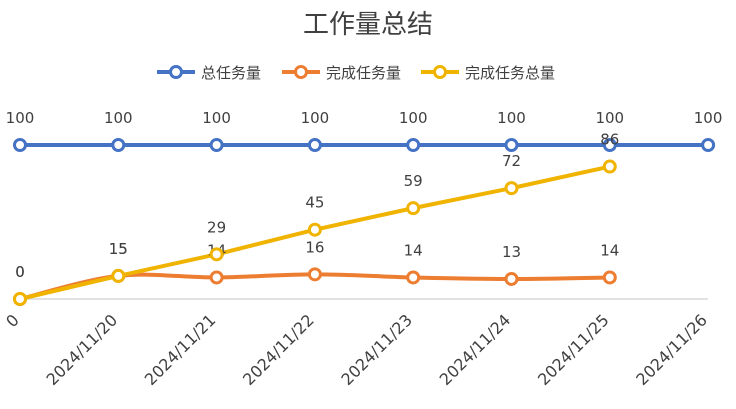 The height and width of the screenshot is (409, 736). Describe the element at coordinates (511, 161) in the screenshot. I see `data-label-completed-total: 72` at that location.